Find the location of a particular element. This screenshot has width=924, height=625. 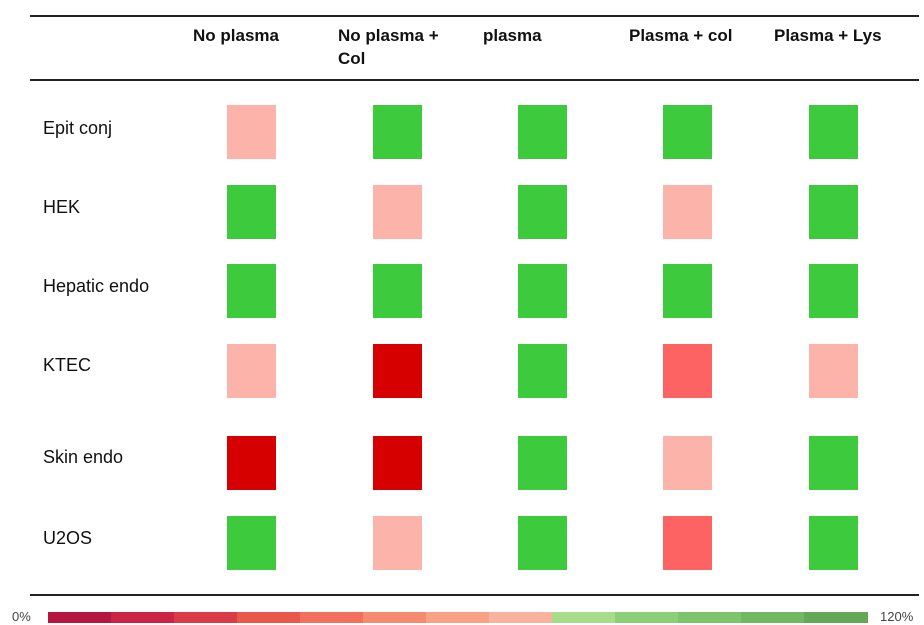

row-label: HEK is located at coordinates (62, 207).